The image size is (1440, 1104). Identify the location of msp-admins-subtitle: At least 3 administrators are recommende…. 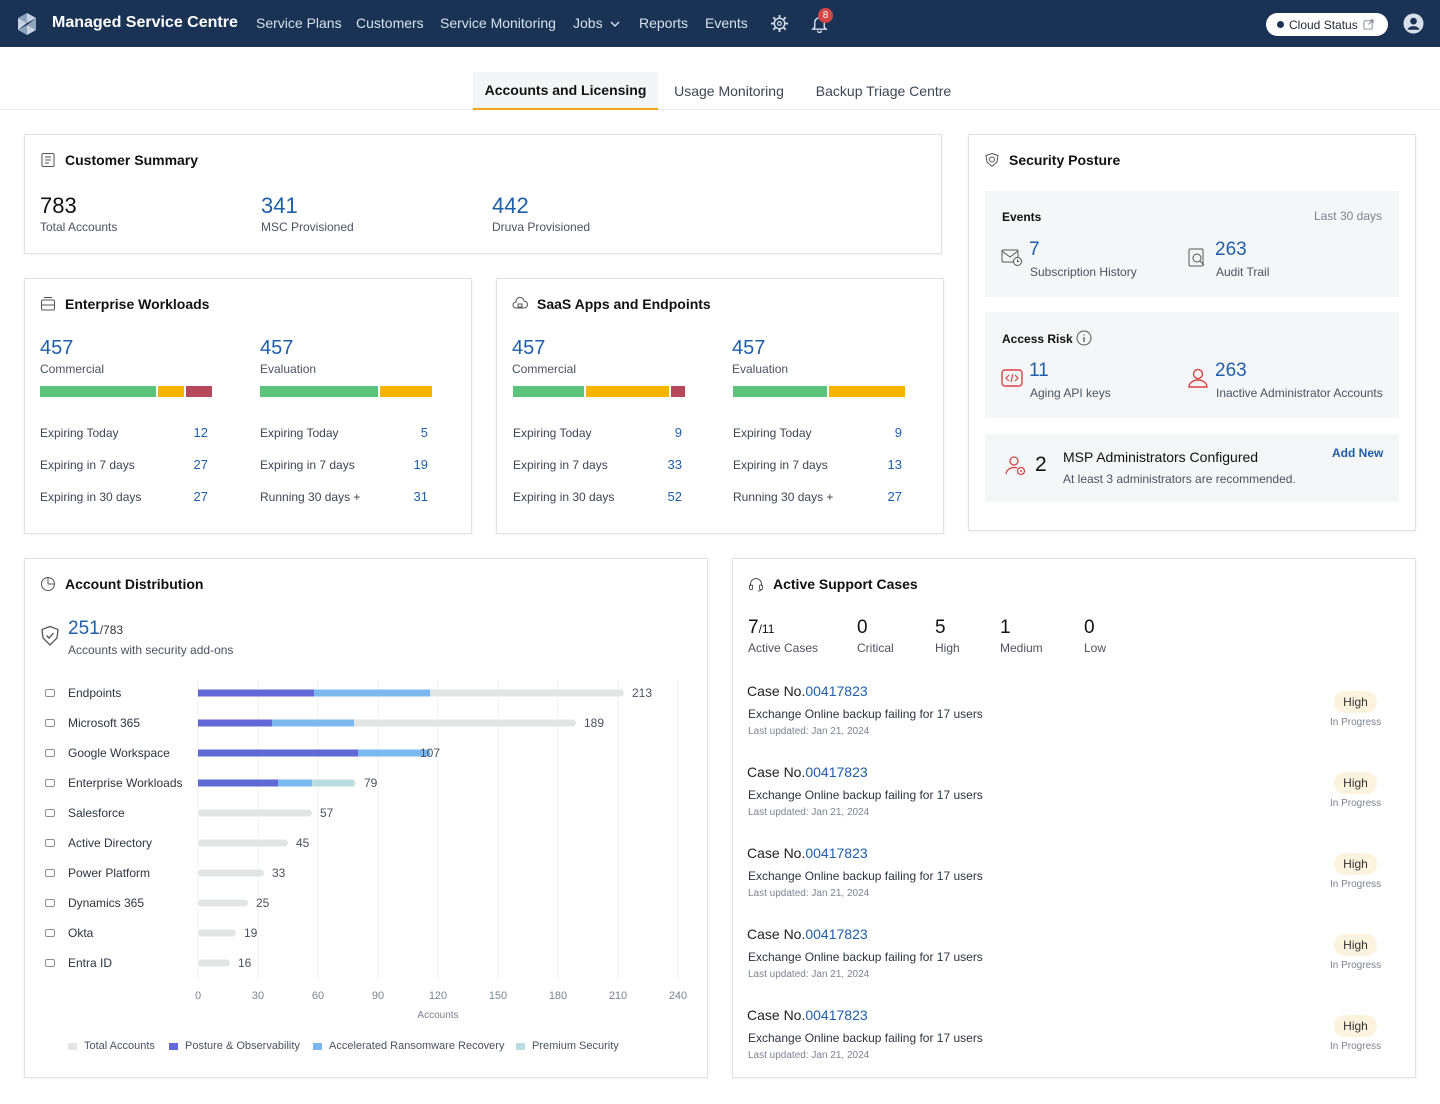
(1179, 479).